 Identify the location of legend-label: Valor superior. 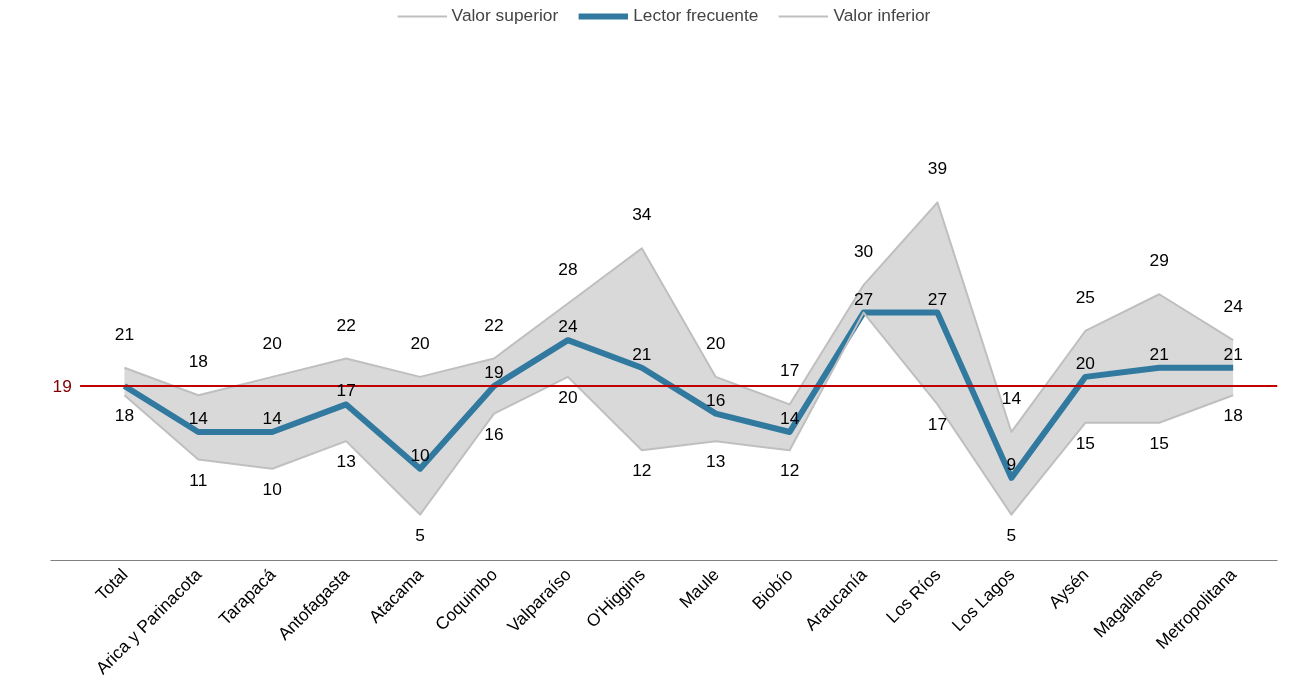
(505, 15).